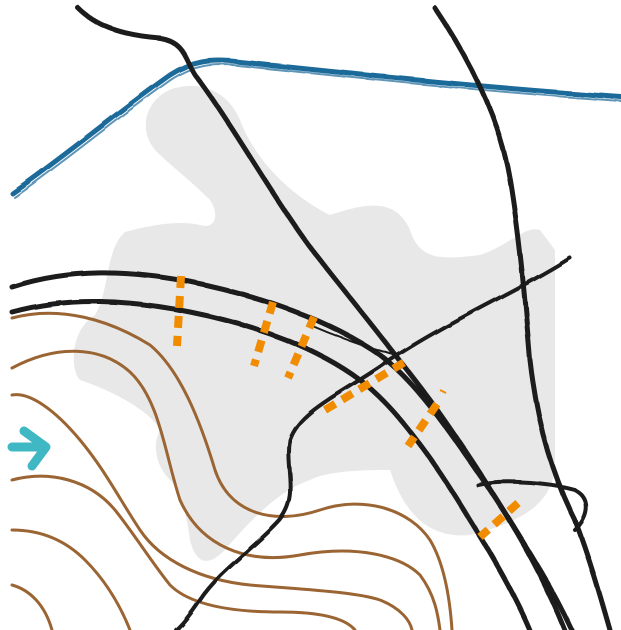 This screenshot has height=630, width=621. Describe the element at coordinates (29, 448) in the screenshot. I see `arrow-right-icon` at that location.